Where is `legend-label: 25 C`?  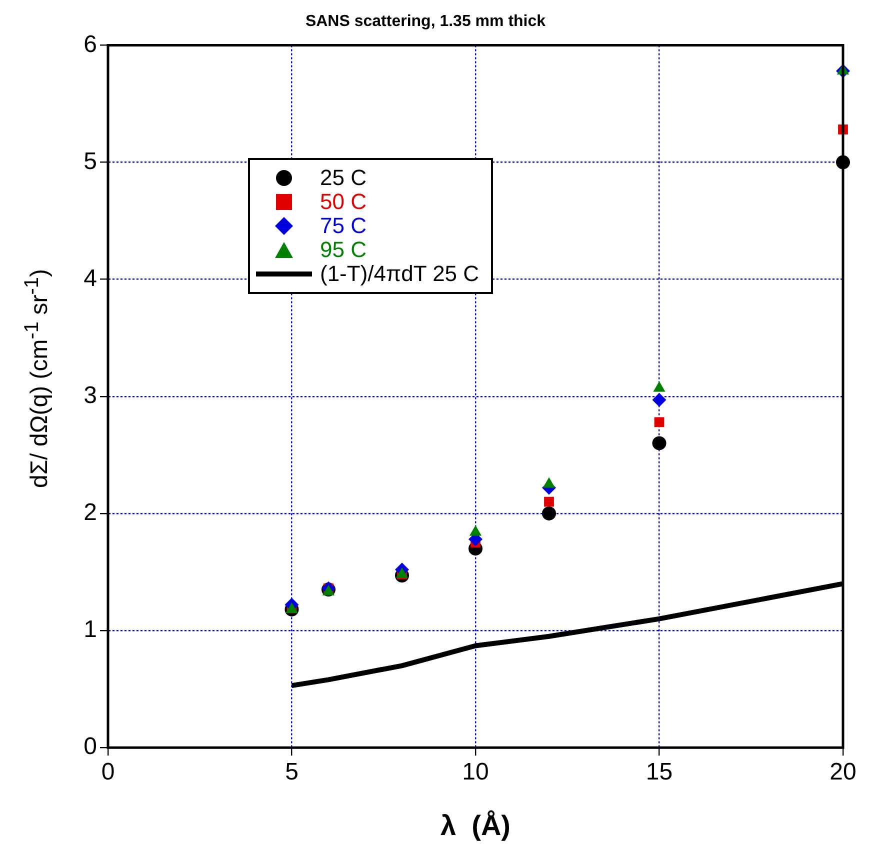 legend-label: 25 C is located at coordinates (343, 178).